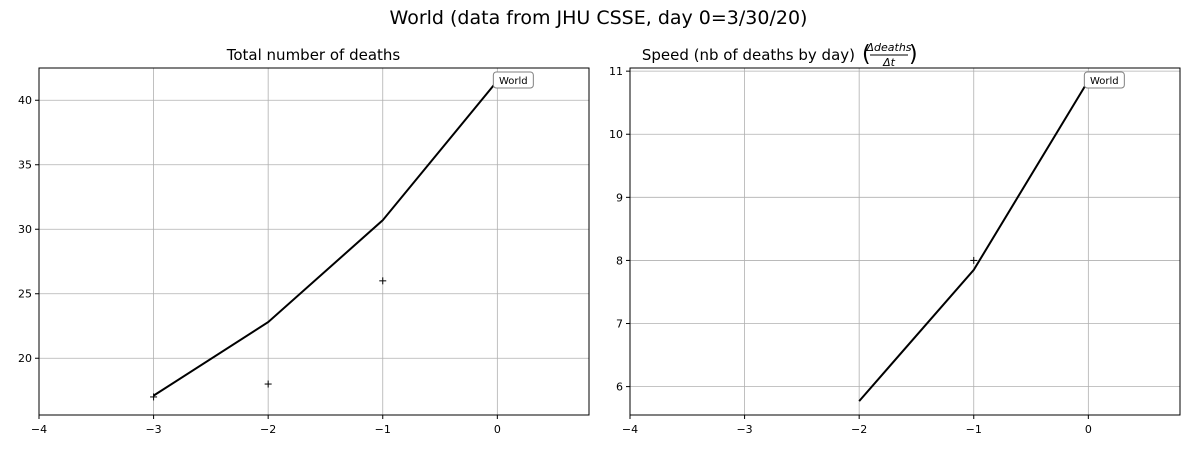  What do you see at coordinates (25, 358) in the screenshot?
I see `y-tick-label: 20` at bounding box center [25, 358].